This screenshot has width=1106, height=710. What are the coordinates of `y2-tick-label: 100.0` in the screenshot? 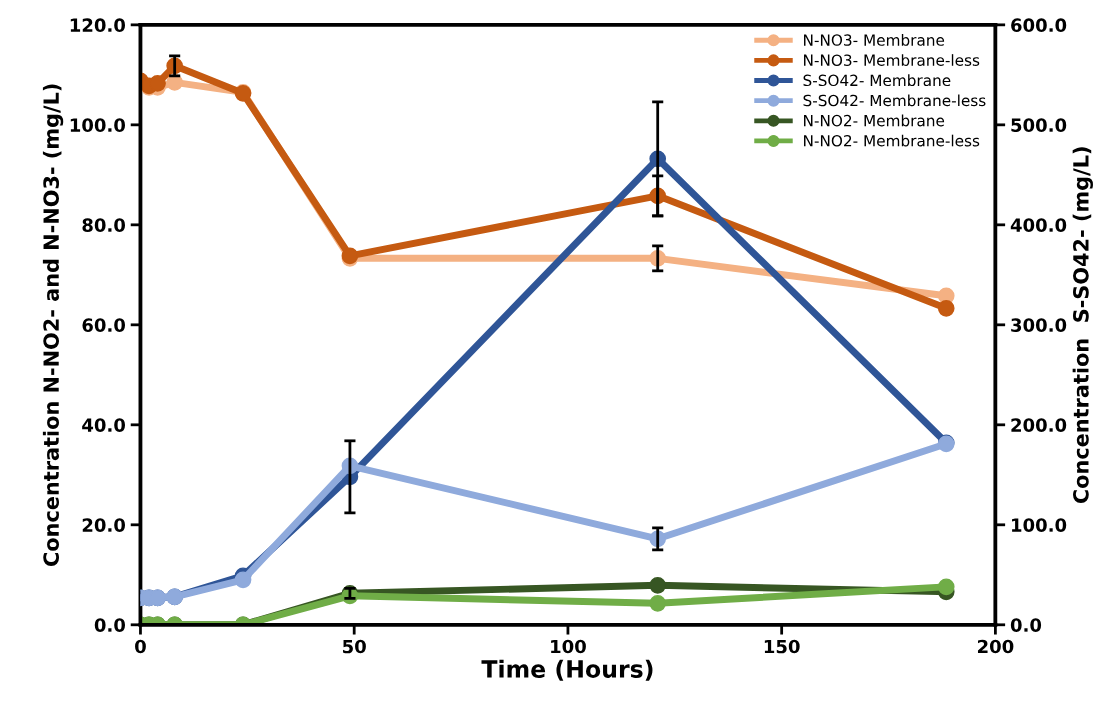 It's located at (1039, 525).